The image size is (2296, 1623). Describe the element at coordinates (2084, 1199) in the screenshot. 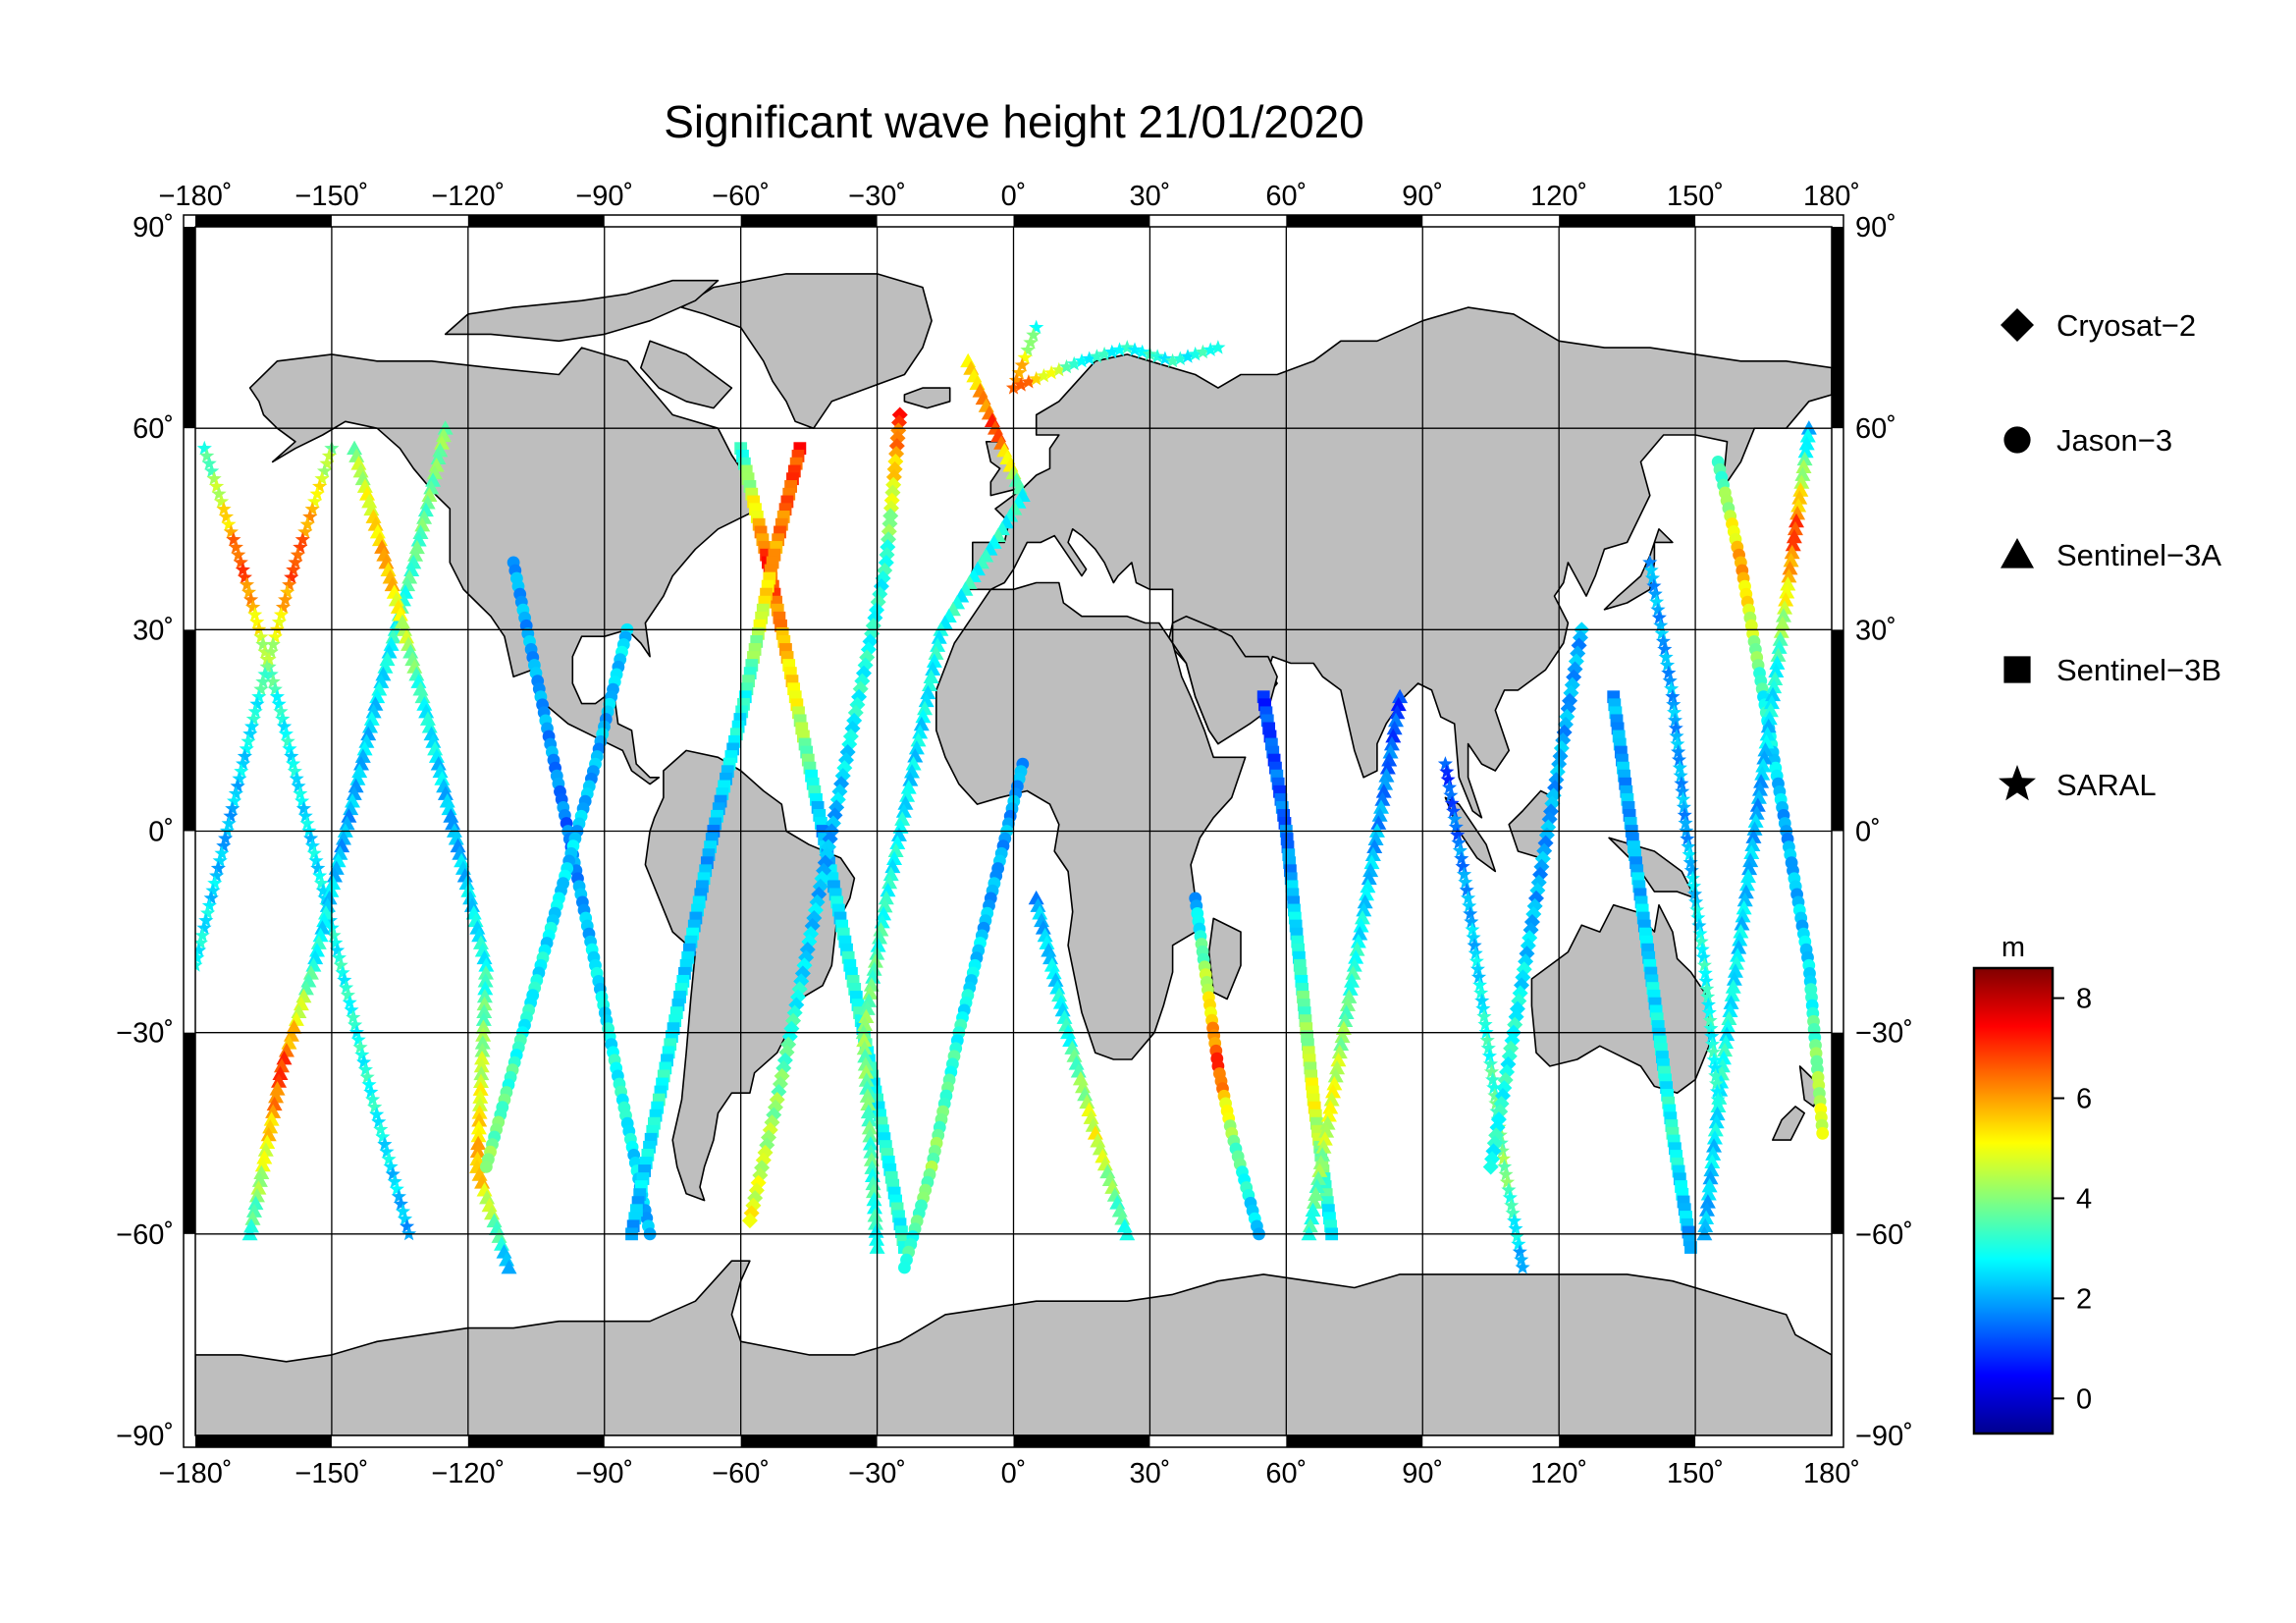

I see `colorbar-tick-label: 4` at that location.